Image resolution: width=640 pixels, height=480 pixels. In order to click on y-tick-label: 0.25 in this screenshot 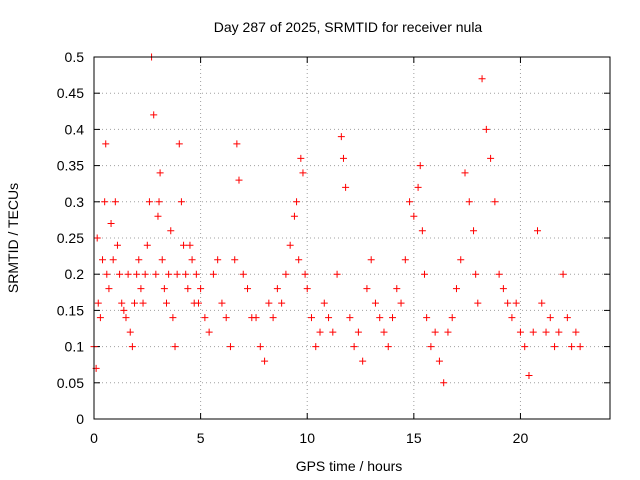, I will do `click(70, 238)`.